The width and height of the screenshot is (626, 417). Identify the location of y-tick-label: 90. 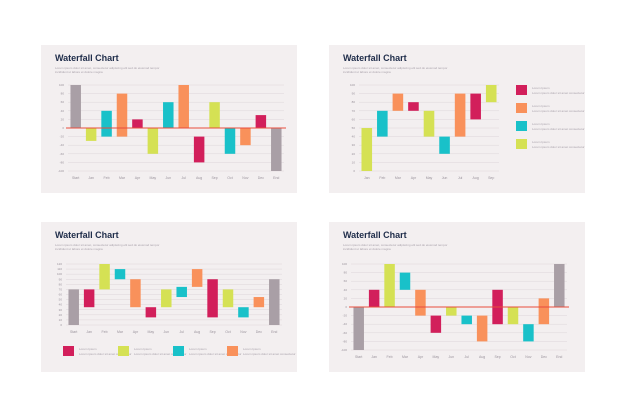
(354, 94).